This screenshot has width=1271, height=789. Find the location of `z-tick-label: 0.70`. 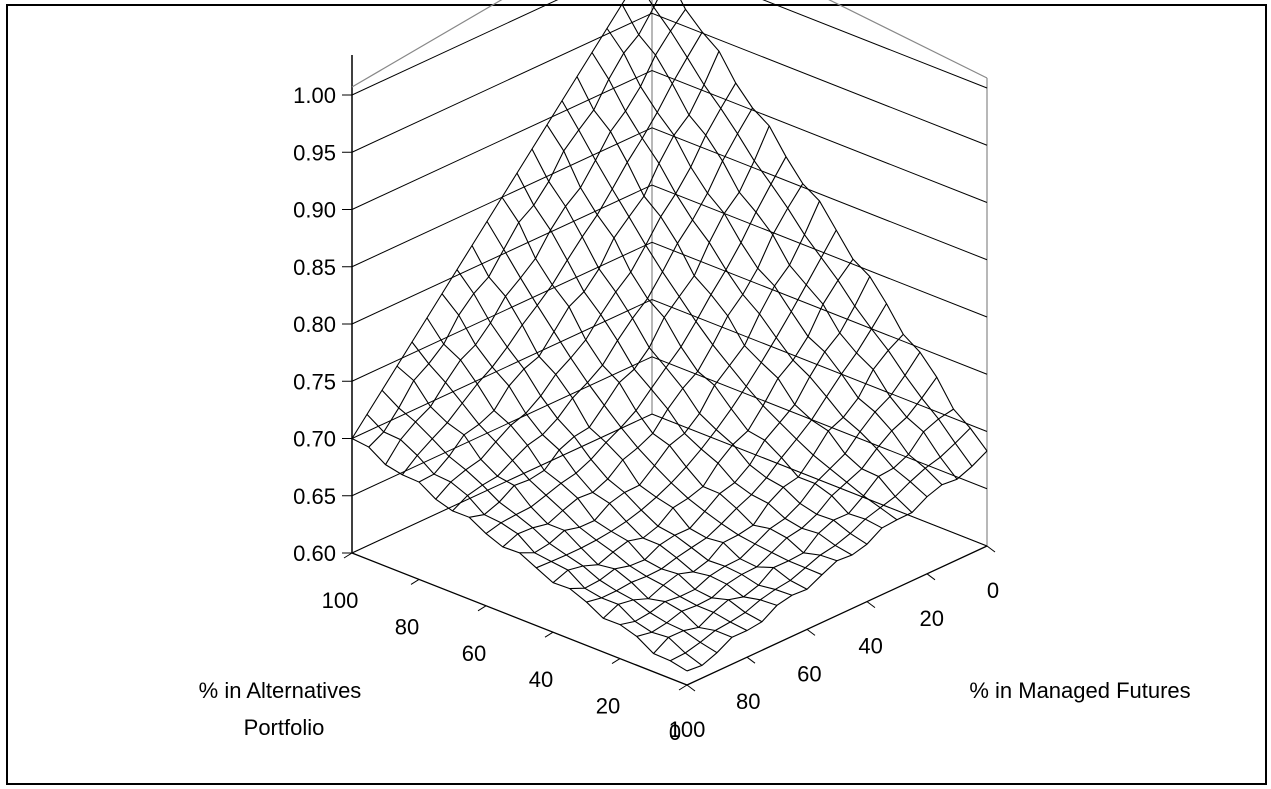

z-tick-label: 0.70 is located at coordinates (314, 439).